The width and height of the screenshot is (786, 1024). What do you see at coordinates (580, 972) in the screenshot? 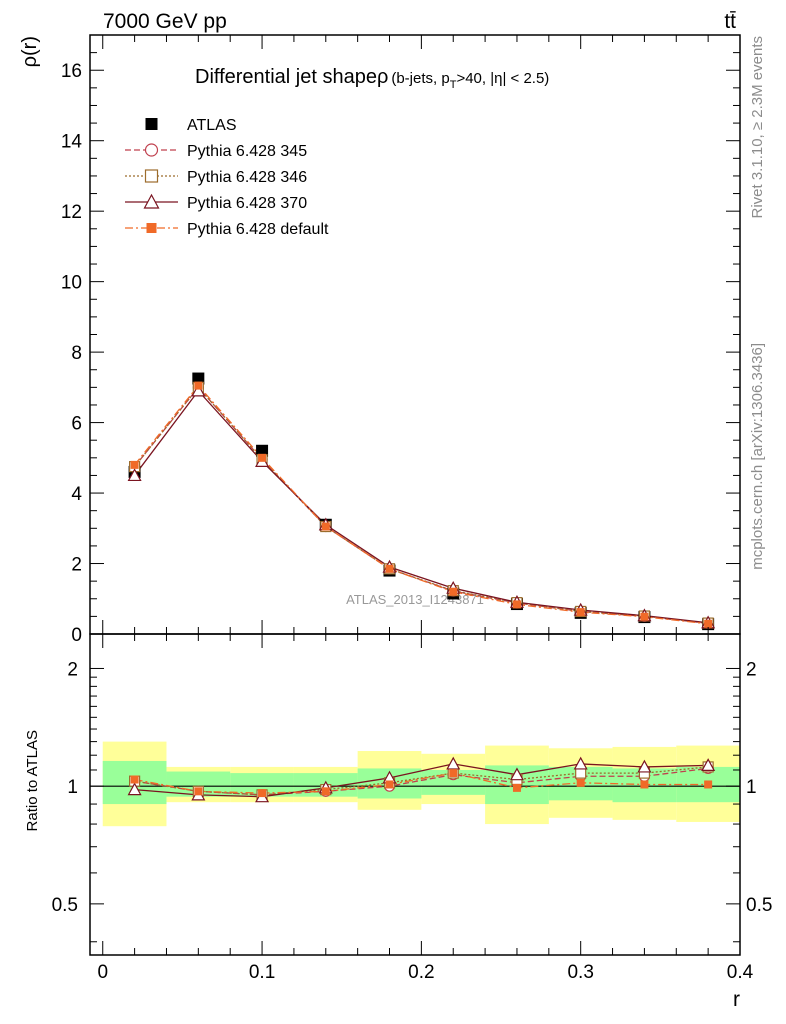
I see `x-tick-label: 0.3` at bounding box center [580, 972].